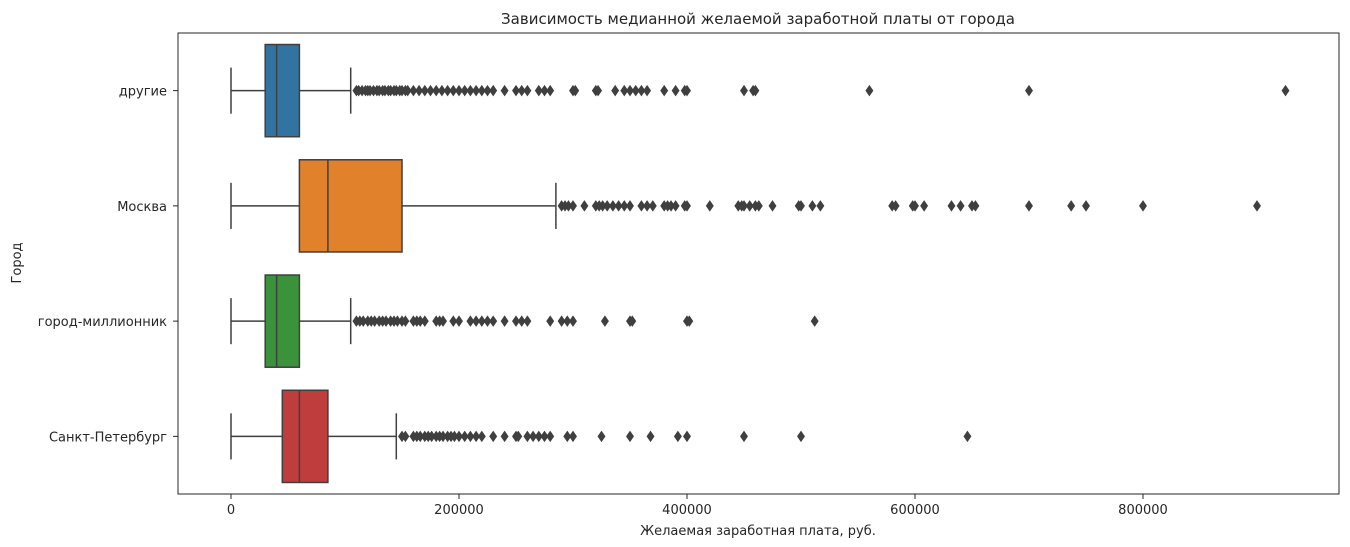 This screenshot has width=1350, height=547. Describe the element at coordinates (143, 92) in the screenshot. I see `y-tick-label: другие` at that location.